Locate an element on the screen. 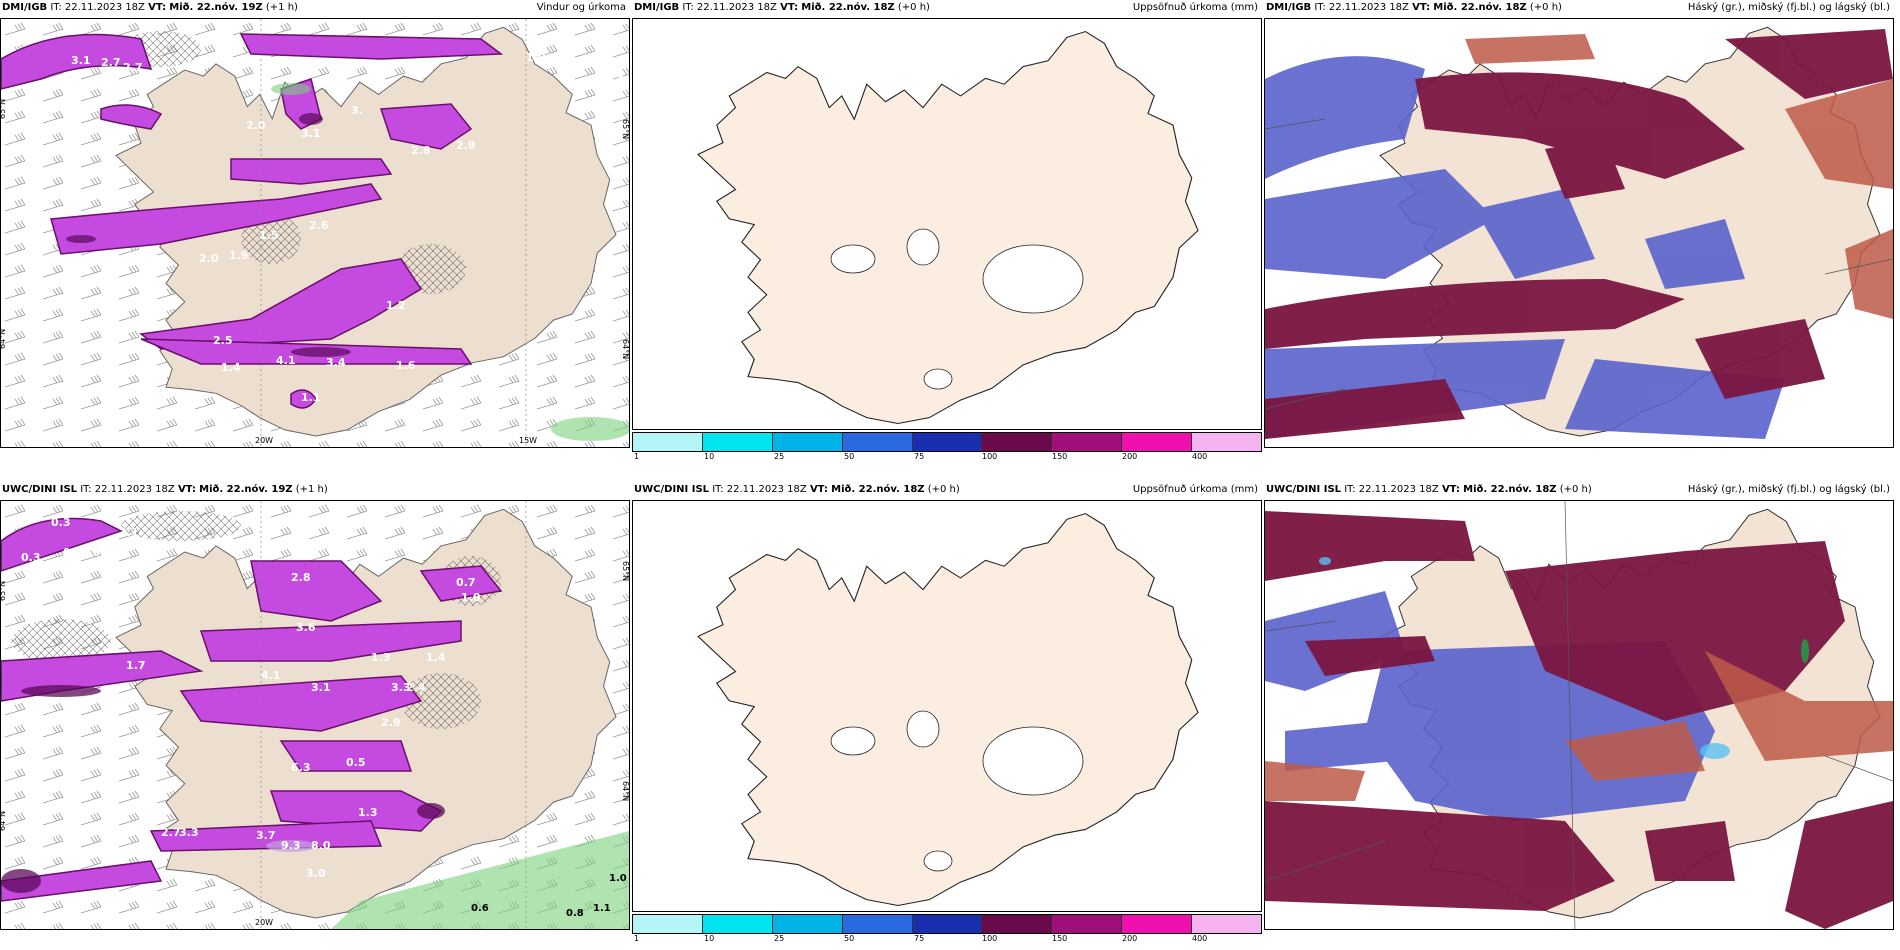 The height and width of the screenshot is (950, 1900). precip-label: 3.7 is located at coordinates (266, 835).